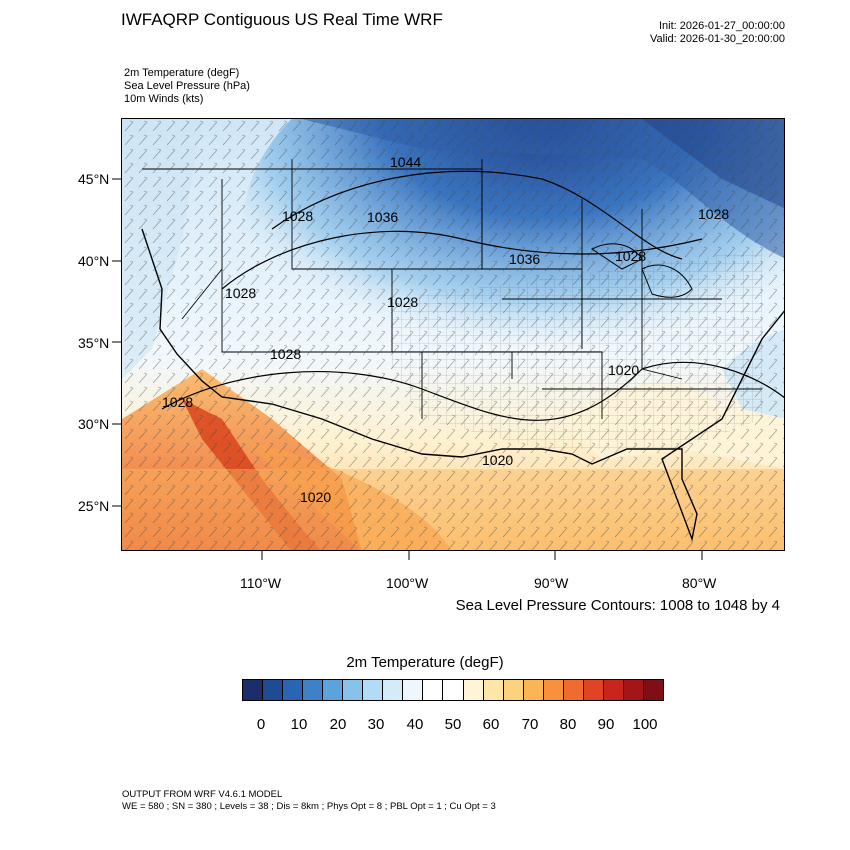 Image resolution: width=850 pixels, height=850 pixels. I want to click on colorbar-title: 2m Temperature (degF), so click(425, 662).